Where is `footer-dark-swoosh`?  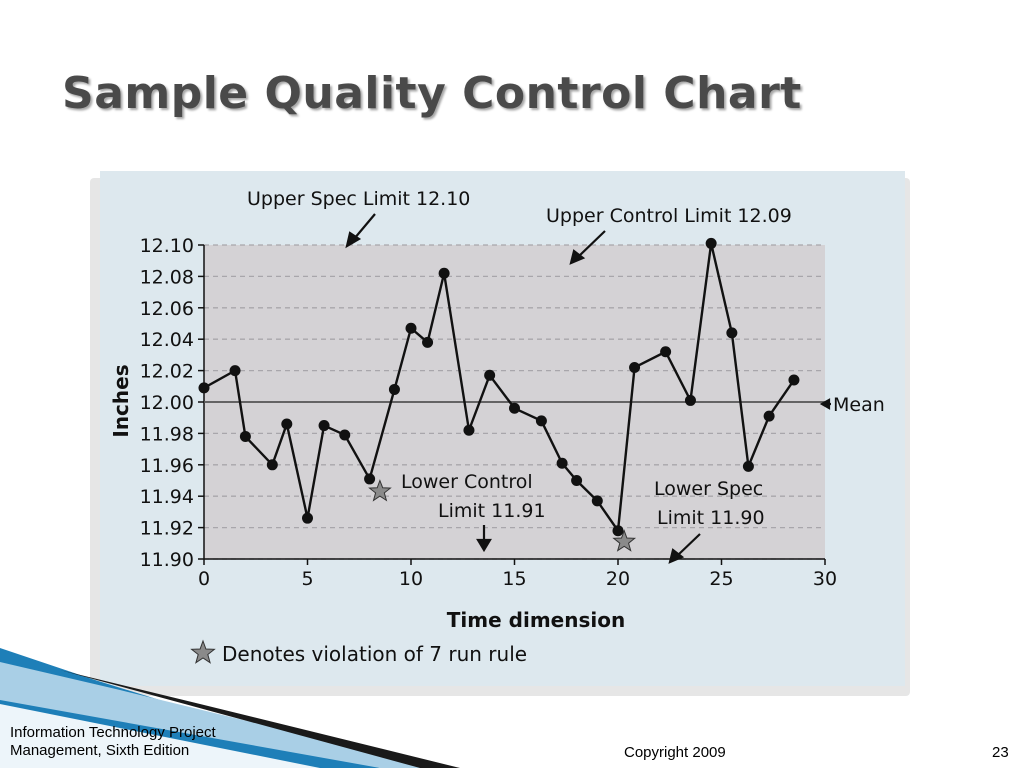
footer-dark-swoosh is located at coordinates (260, 719).